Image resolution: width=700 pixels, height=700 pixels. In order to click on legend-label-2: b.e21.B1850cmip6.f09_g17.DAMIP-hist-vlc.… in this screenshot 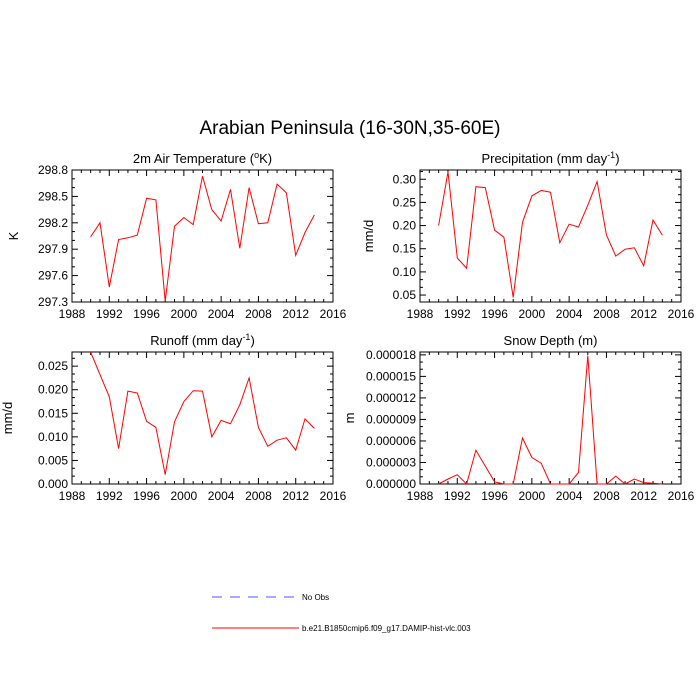, I will do `click(386, 628)`.